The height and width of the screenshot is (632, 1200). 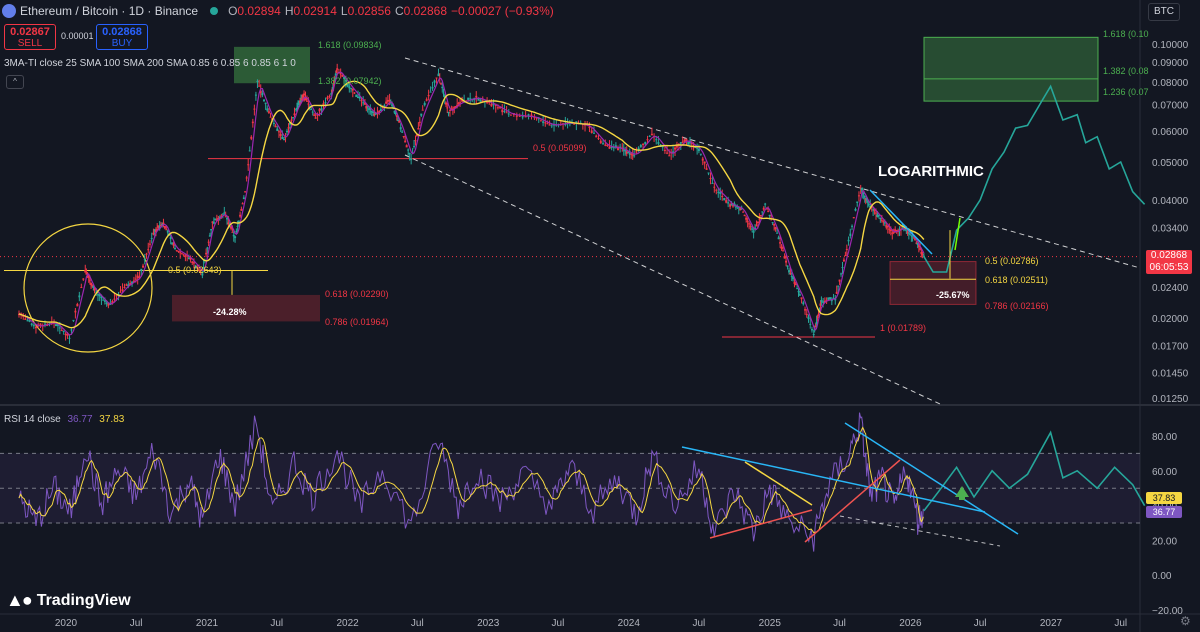 I want to click on time-tick-label: 2026, so click(x=910, y=623).